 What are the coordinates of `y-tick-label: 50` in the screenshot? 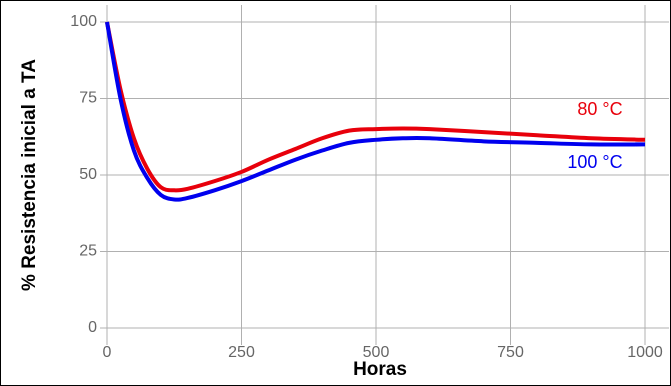 It's located at (88, 174).